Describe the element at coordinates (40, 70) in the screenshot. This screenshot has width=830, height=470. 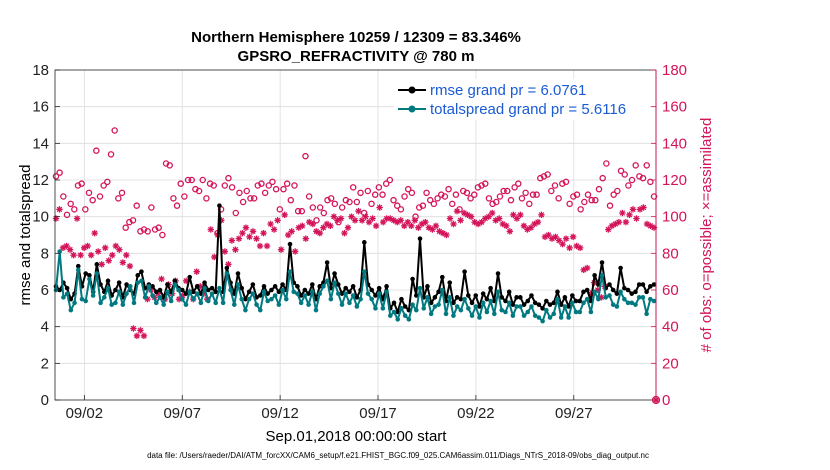
I see `y-left-tick-label: 18` at that location.